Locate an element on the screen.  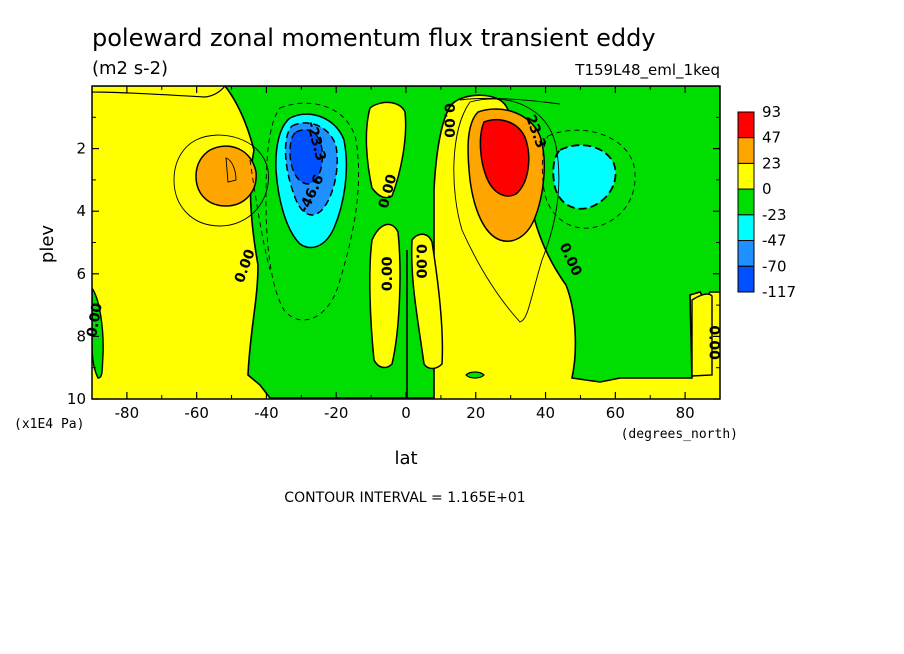
colorbar-level-label: 0 is located at coordinates (767, 189).